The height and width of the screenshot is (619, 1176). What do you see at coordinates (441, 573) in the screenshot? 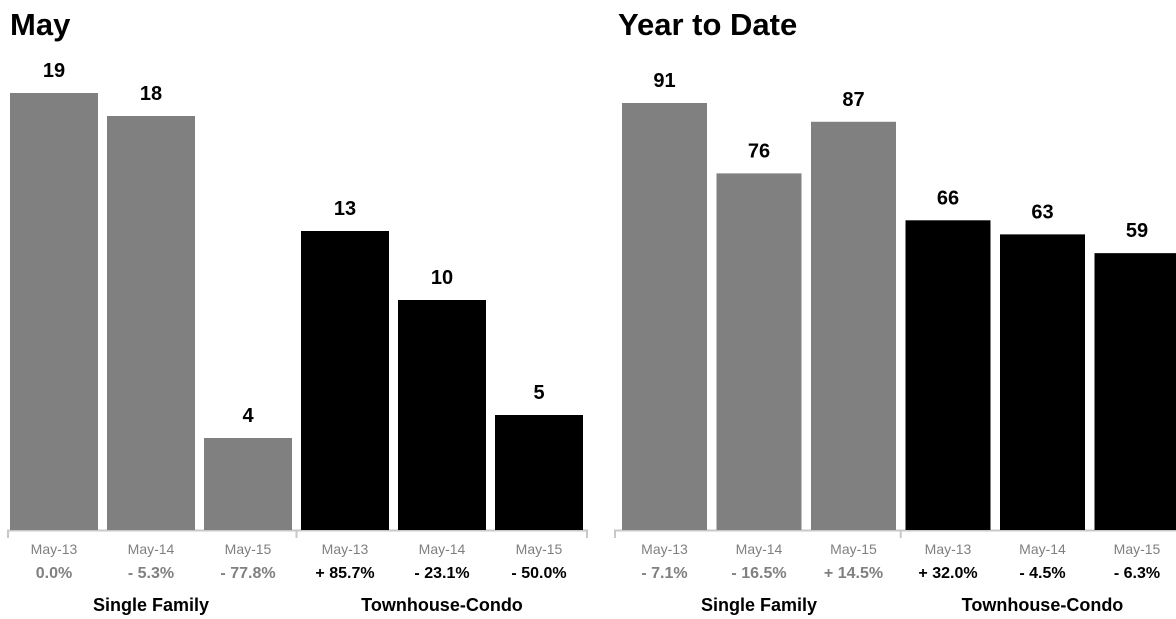
I see `percent-change-label: - 23.1%` at bounding box center [441, 573].